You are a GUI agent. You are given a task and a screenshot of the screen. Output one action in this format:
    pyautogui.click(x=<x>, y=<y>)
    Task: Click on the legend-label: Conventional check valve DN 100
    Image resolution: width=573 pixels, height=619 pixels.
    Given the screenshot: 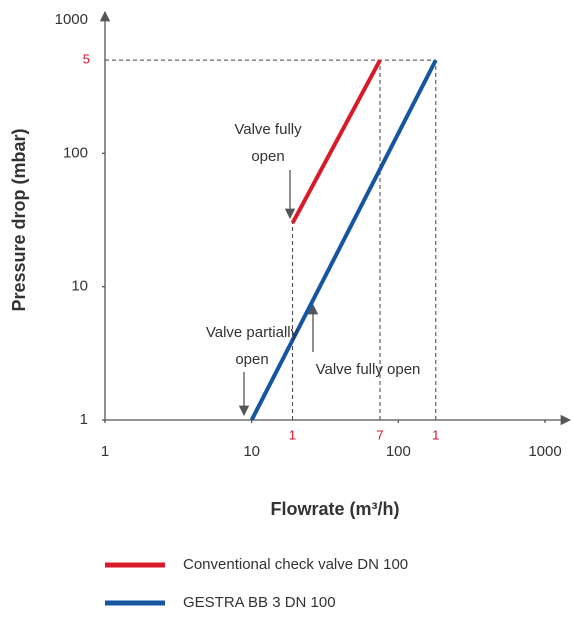 What is the action you would take?
    pyautogui.click(x=295, y=564)
    